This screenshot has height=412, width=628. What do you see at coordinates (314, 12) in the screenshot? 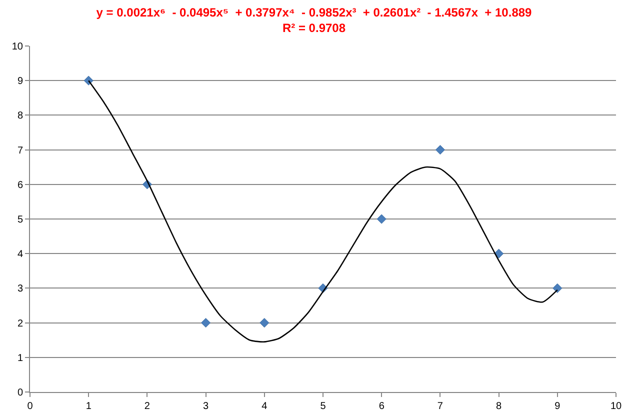
I see `chart-title: y = 0.0021x⁶ - 0.0495x⁵ + 0.3797x⁴ - 0.9852x³ + 0.2601x² - 1.4567x + 10.889` at bounding box center [314, 12].